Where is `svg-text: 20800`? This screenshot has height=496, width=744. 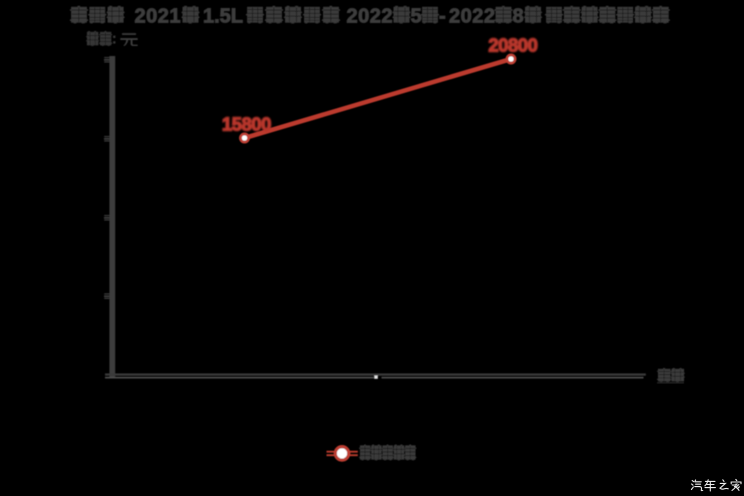 svg-text: 20800 is located at coordinates (512, 46).